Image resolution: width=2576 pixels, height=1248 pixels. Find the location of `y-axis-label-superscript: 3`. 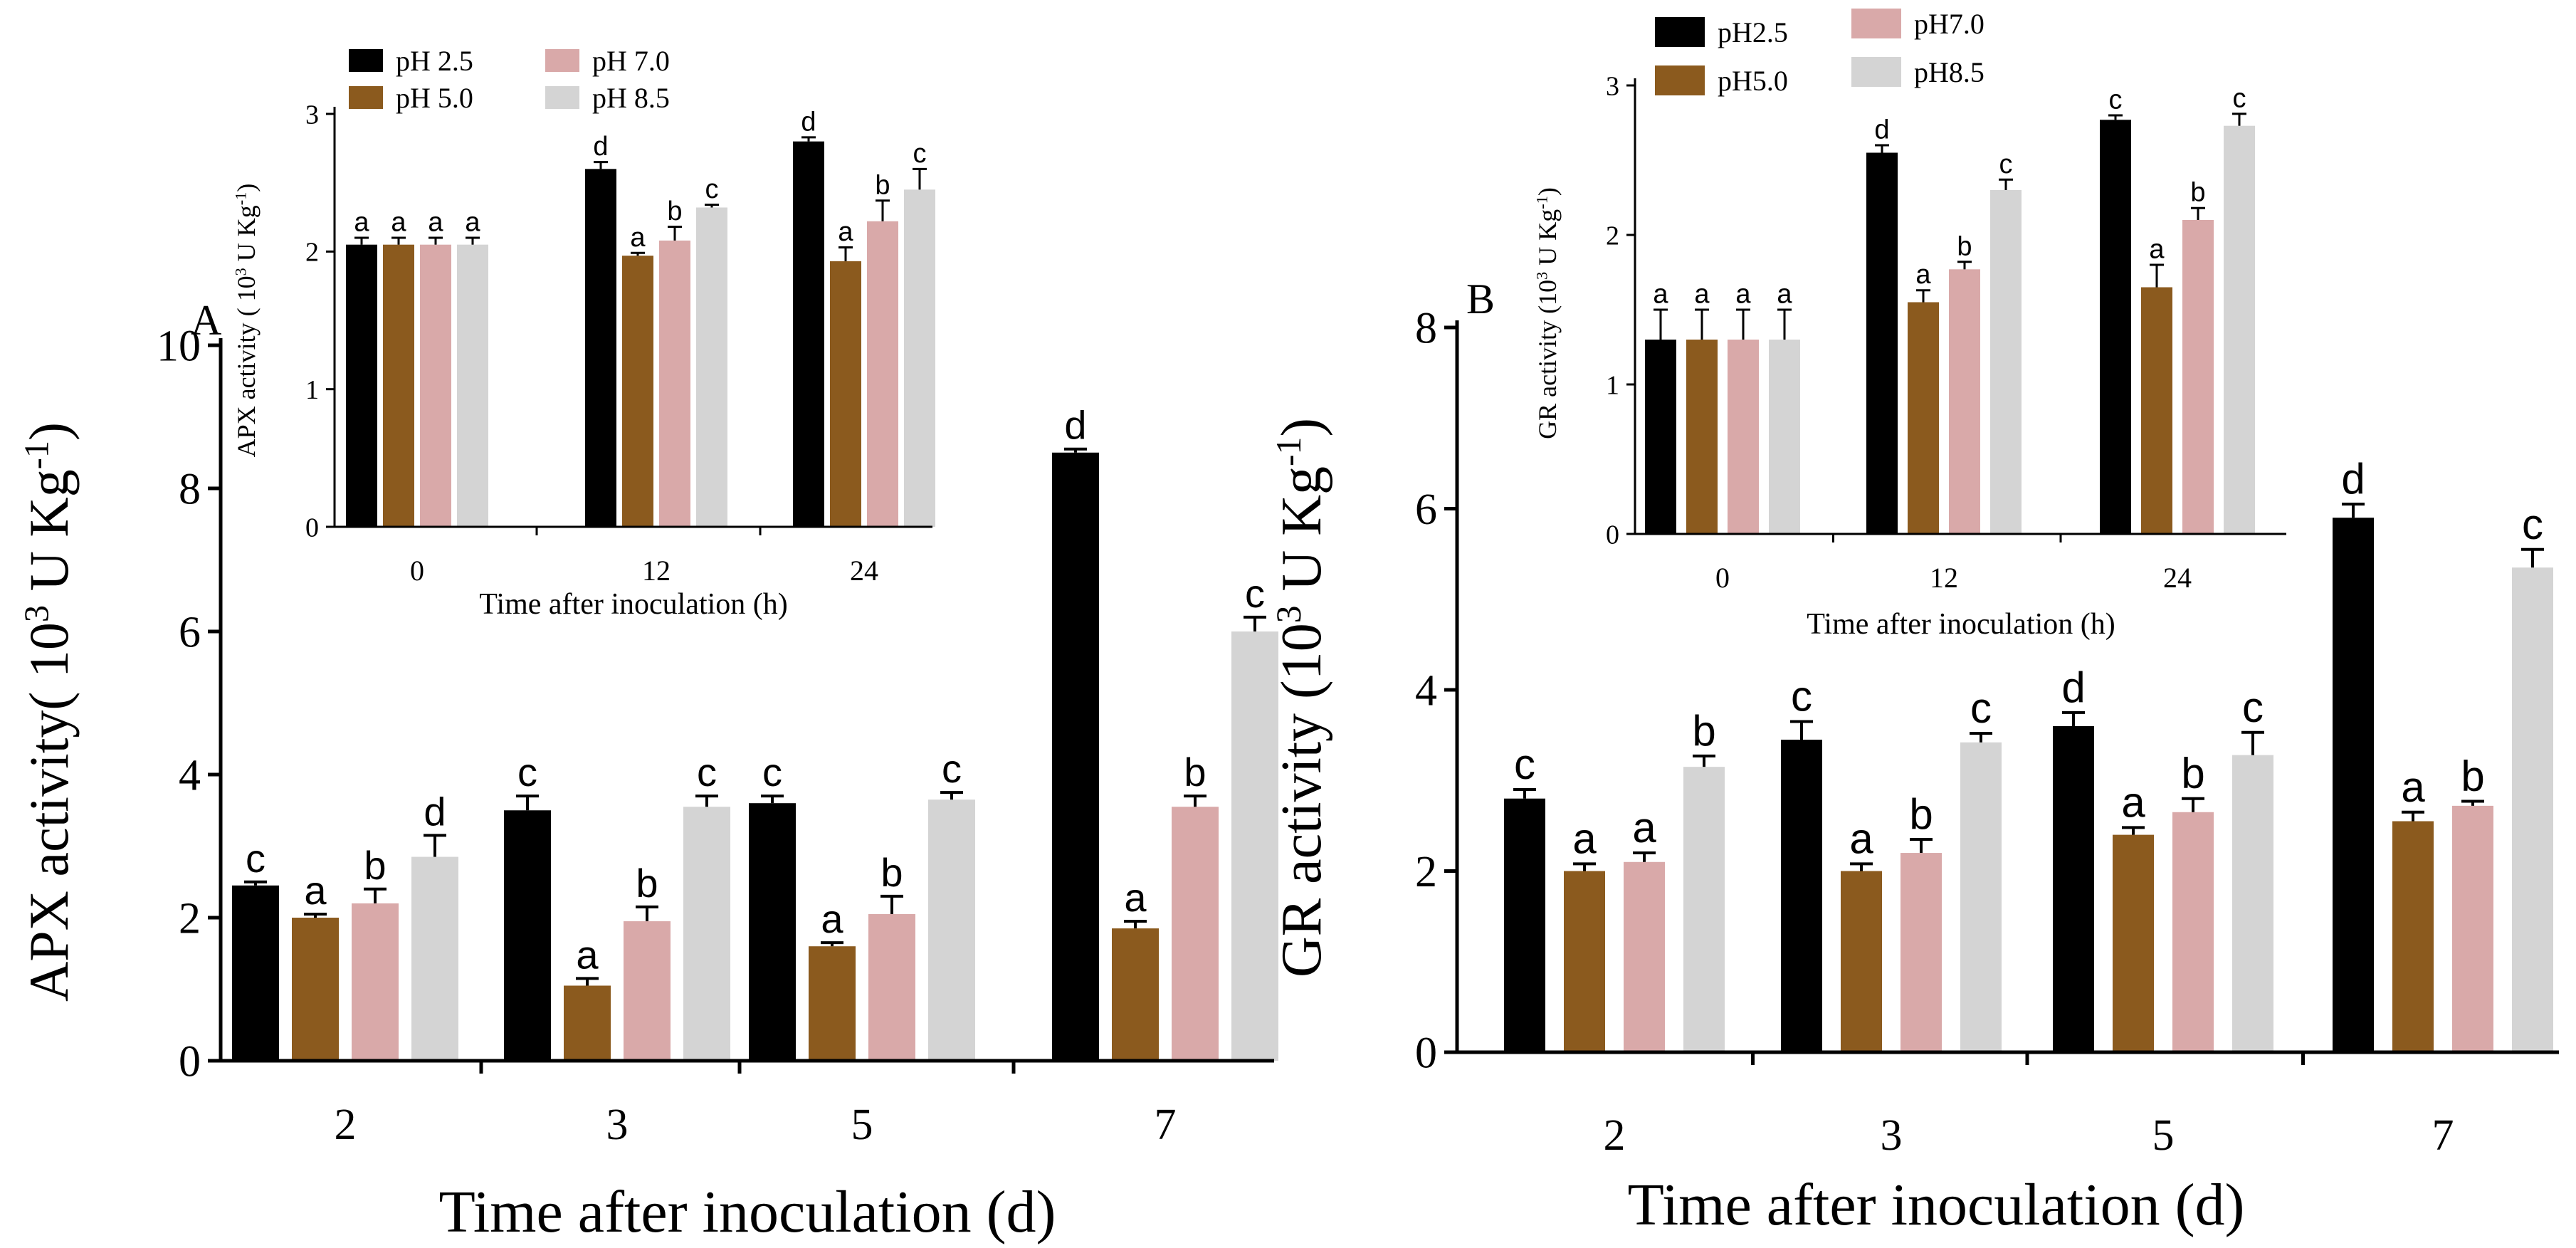

y-axis-label-superscript: 3 is located at coordinates (1288, 615).